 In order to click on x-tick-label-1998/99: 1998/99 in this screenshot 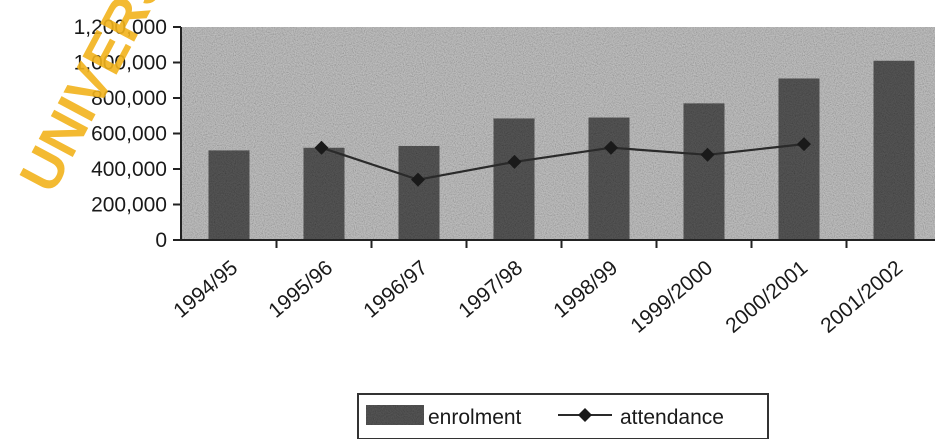, I will do `click(585, 289)`.